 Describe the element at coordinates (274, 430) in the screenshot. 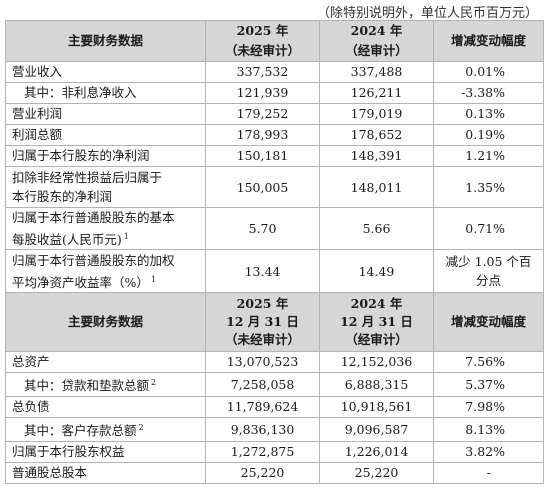

I see `table-row: 其中：客户存款总额 2 9,836,130 9,096,587 8.13%` at that location.